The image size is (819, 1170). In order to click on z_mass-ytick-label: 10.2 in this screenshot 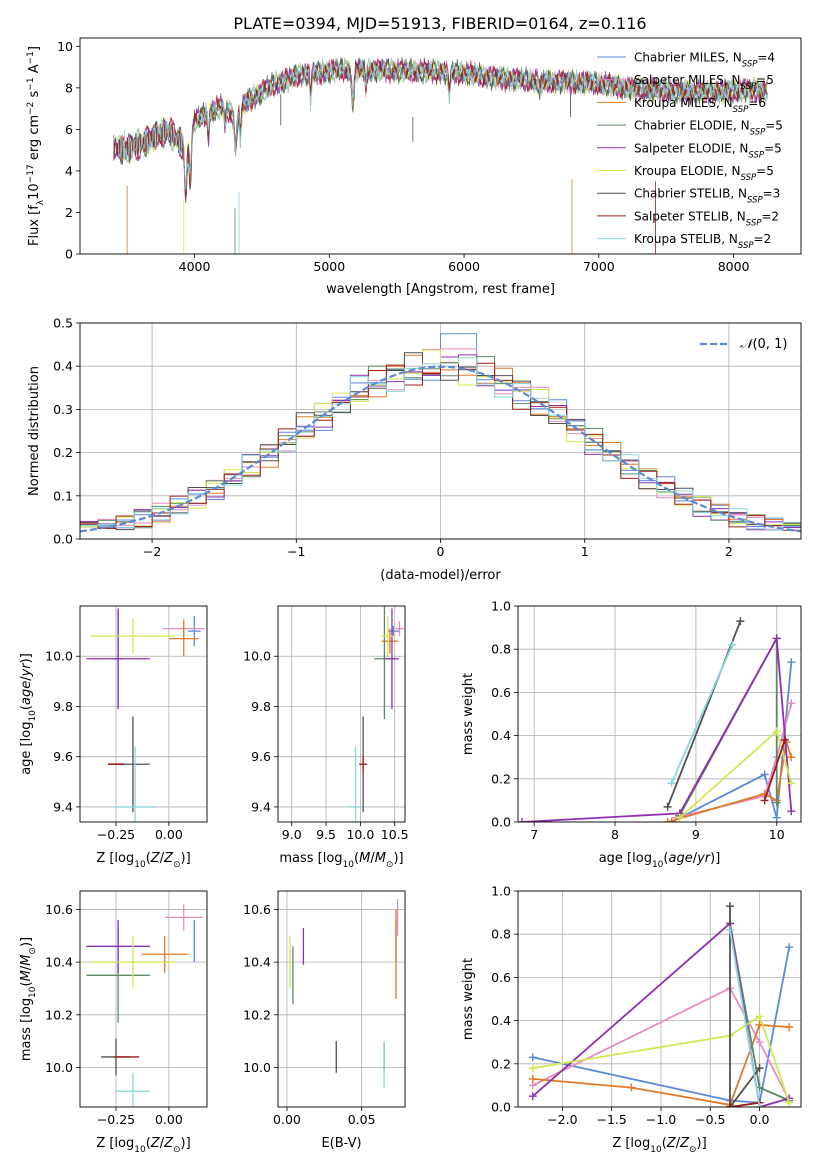, I will do `click(59, 1014)`.